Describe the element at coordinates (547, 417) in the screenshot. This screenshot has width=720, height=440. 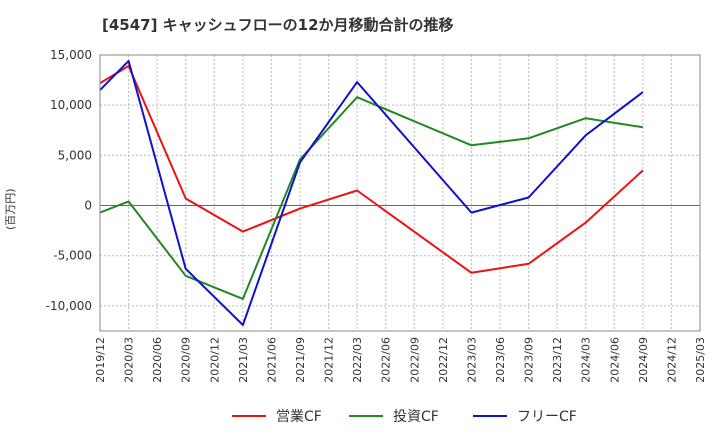
I see `legend-label-free-cf: フリーCF` at that location.